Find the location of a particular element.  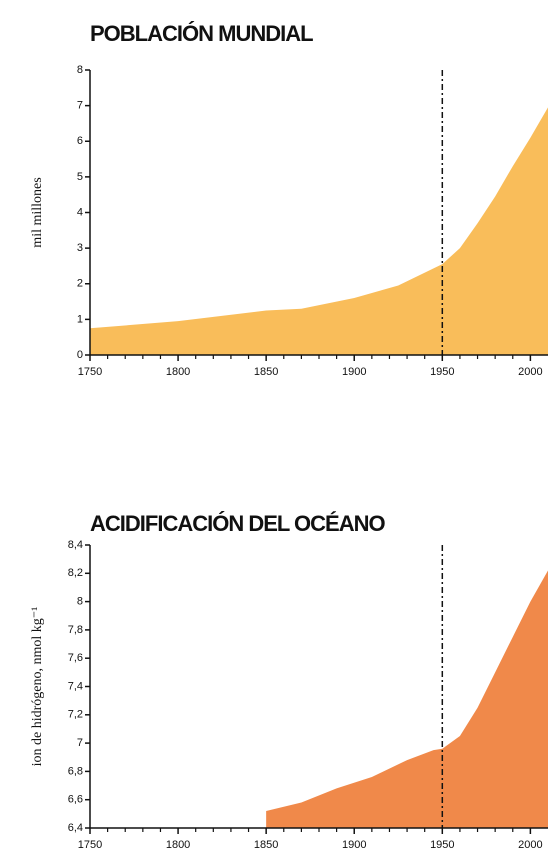

y-axis-label: ion de hidrógeno, nmol kg⁻¹ is located at coordinates (37, 687).